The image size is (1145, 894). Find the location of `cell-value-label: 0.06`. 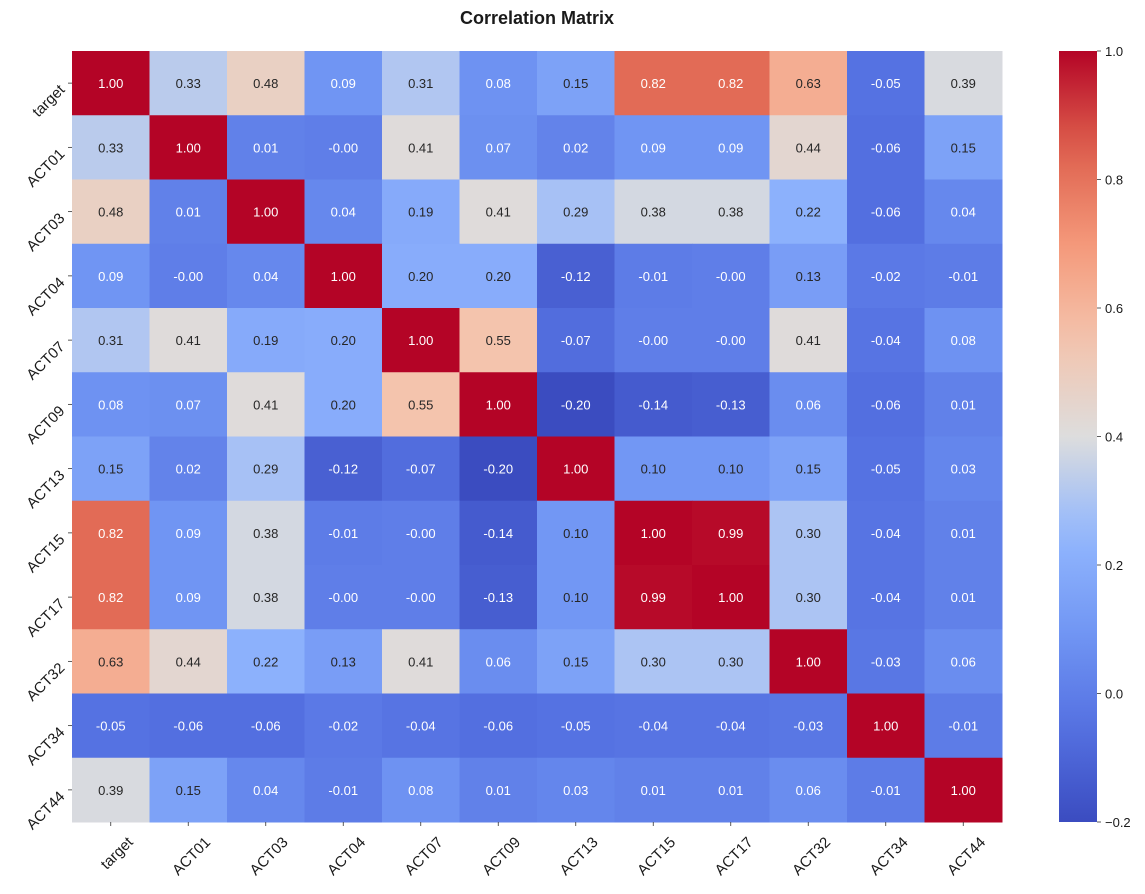

cell-value-label: 0.06 is located at coordinates (808, 404).